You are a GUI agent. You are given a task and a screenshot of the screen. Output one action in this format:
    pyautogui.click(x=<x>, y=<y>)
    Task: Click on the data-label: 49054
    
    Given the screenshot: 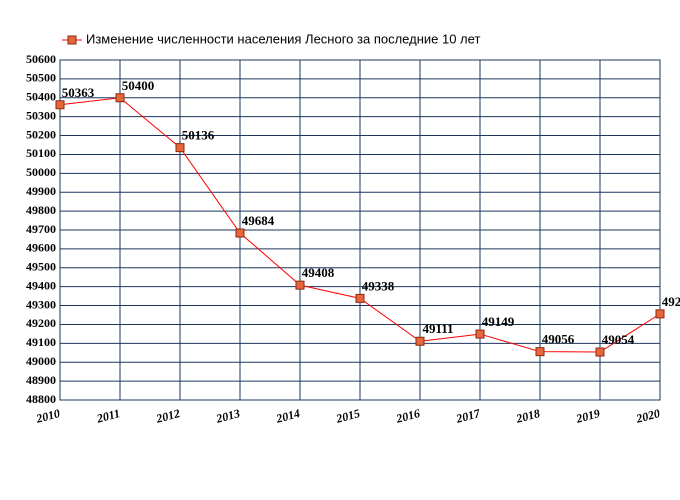 What is the action you would take?
    pyautogui.click(x=618, y=339)
    